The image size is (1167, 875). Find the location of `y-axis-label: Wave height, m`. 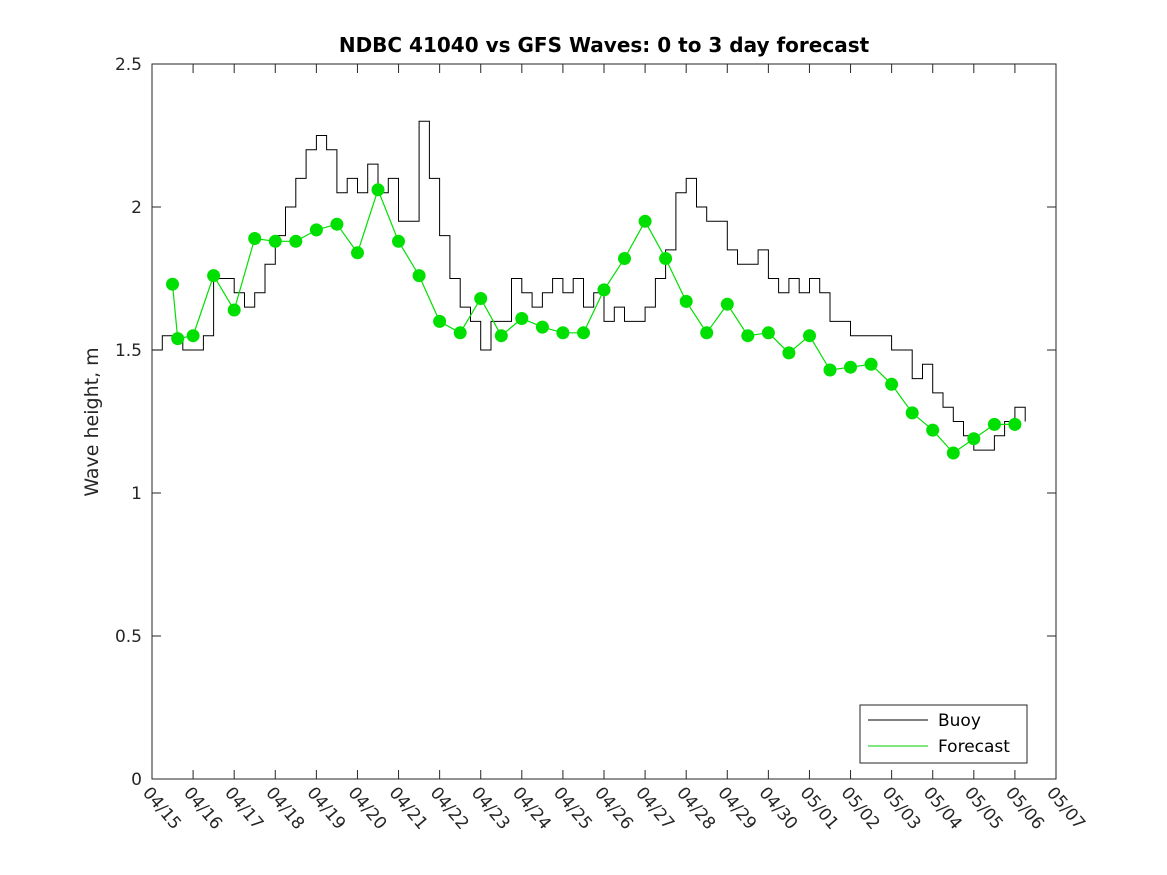

y-axis-label: Wave height, m is located at coordinates (92, 421).